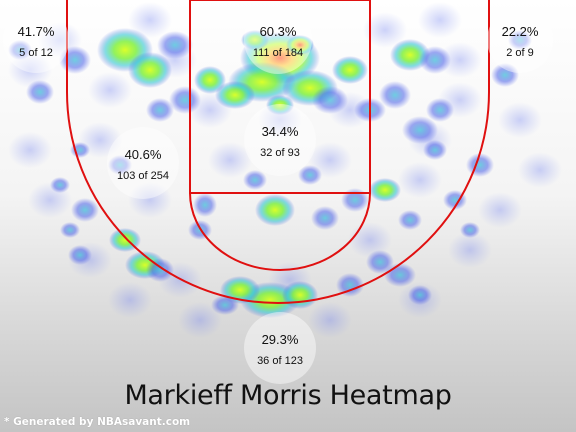 This screenshot has width=576, height=432. I want to click on zone-pct-label: 34.4%, so click(280, 131).